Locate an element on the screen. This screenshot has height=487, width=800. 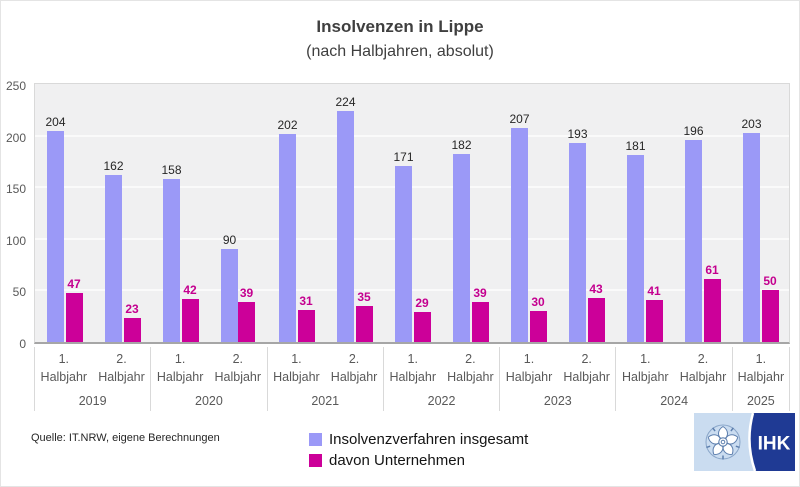
total-column: 182 is located at coordinates (461, 239).